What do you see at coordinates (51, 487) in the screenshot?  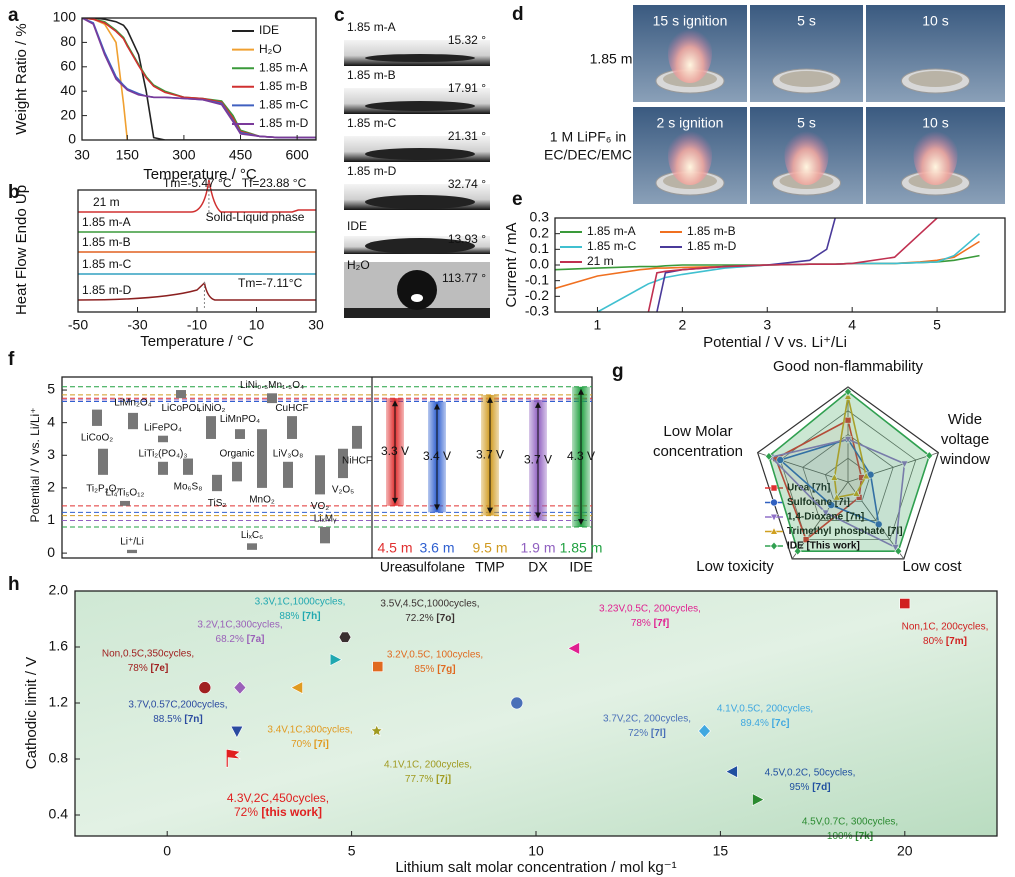 I see `y-tick-label: 2` at bounding box center [51, 487].